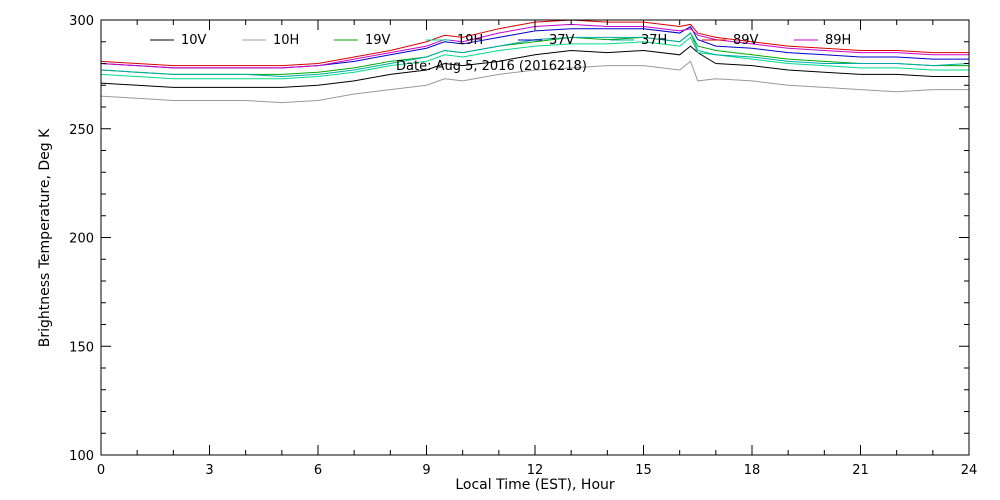 The height and width of the screenshot is (500, 1000). Describe the element at coordinates (535, 470) in the screenshot. I see `x-tick-label-12: 12` at that location.